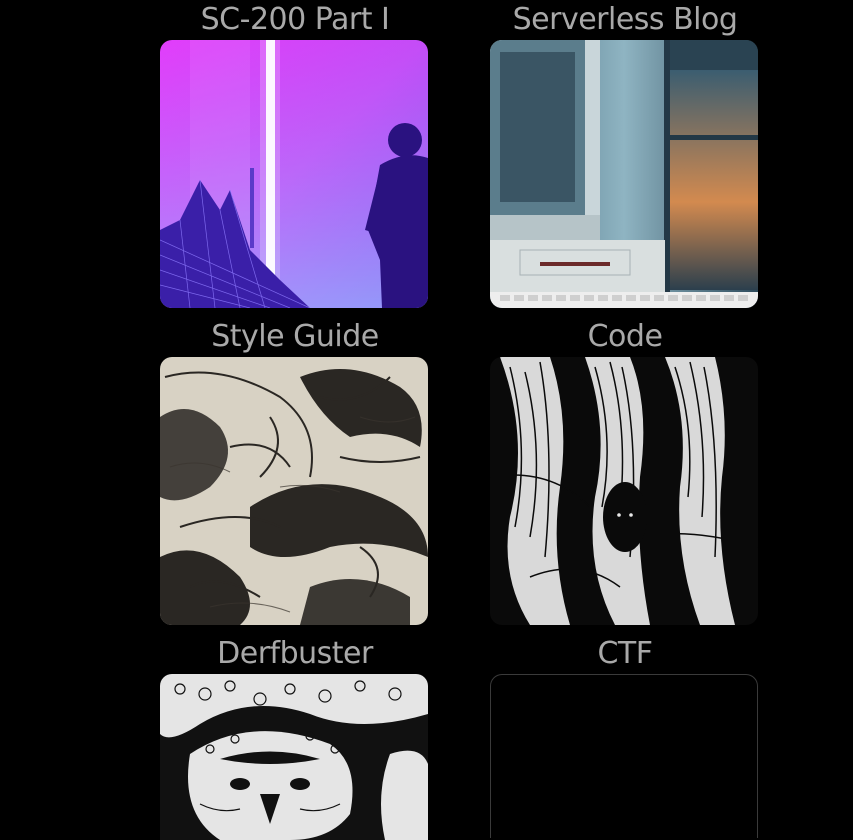 The width and height of the screenshot is (853, 840). Describe the element at coordinates (625, 19) in the screenshot. I see `card-title-link: Serverless Blog` at that location.